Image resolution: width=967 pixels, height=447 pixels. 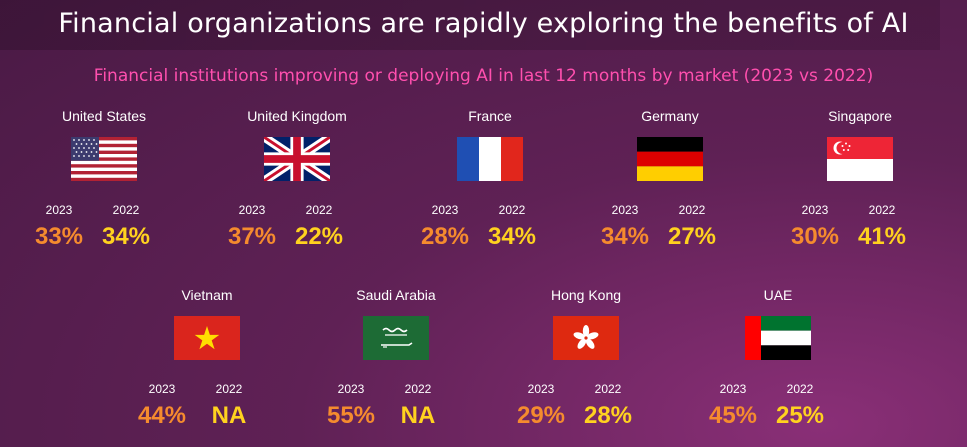 I want to click on value-2023: 30%, so click(x=815, y=236).